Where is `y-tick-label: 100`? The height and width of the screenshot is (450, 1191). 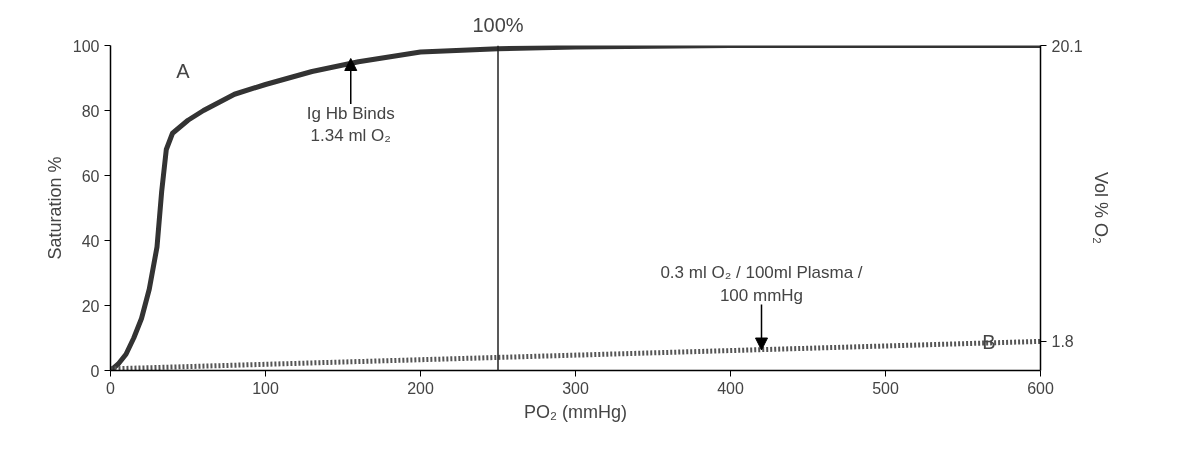
y-tick-label: 100 is located at coordinates (86, 46).